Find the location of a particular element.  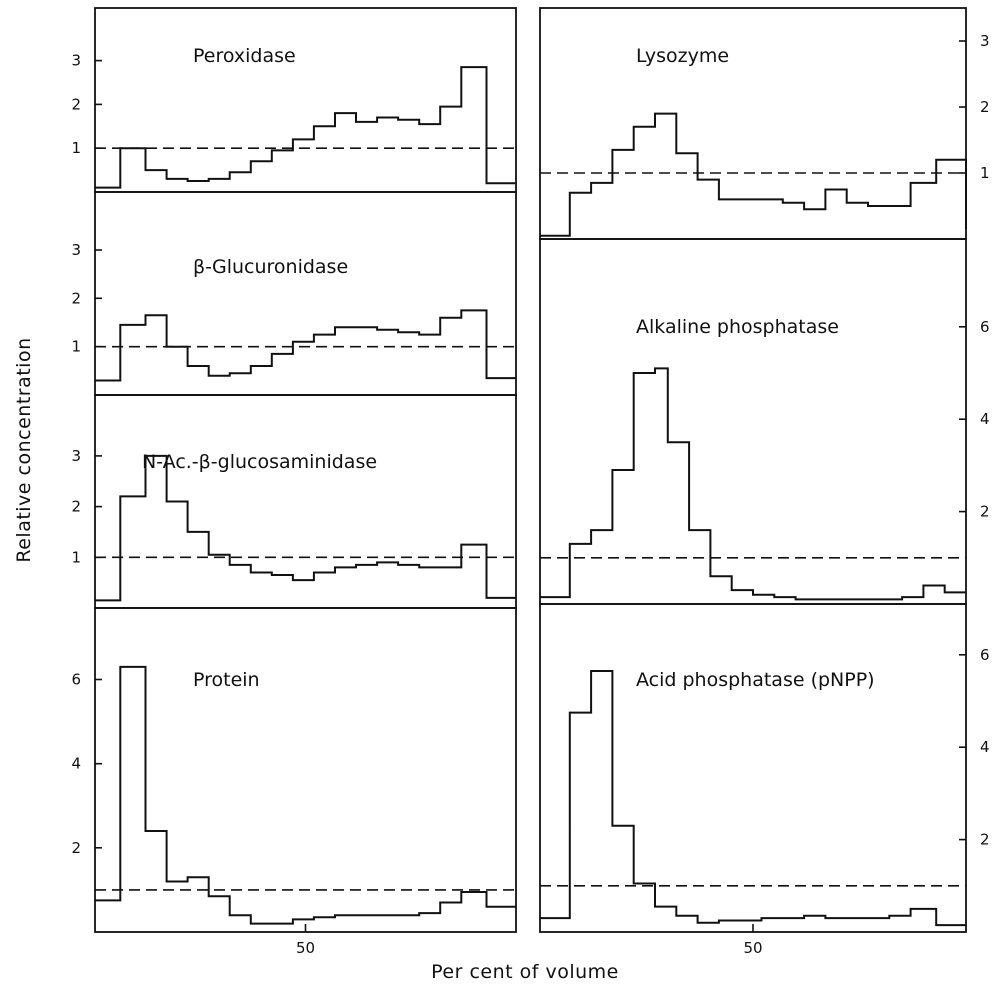

panel-title: N-Ac.-β-glucosaminidase is located at coordinates (259, 462).